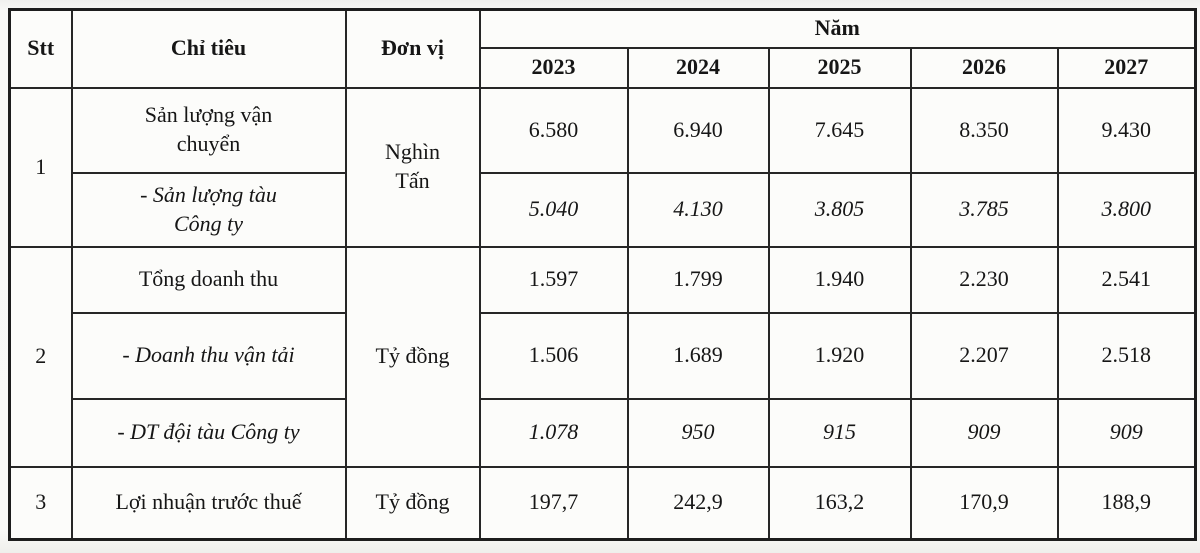 The height and width of the screenshot is (553, 1200). I want to click on year-header-2024: 2024, so click(698, 67).